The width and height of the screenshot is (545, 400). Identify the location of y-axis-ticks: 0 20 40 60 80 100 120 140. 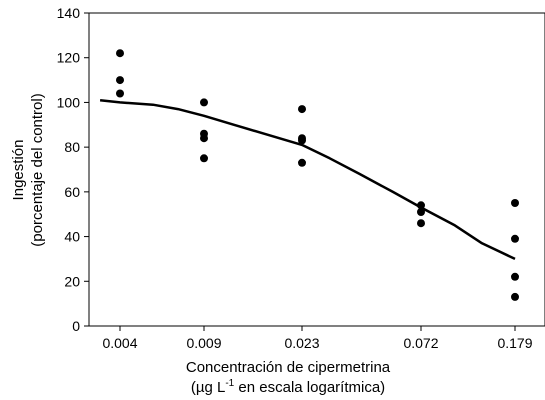
(73, 169).